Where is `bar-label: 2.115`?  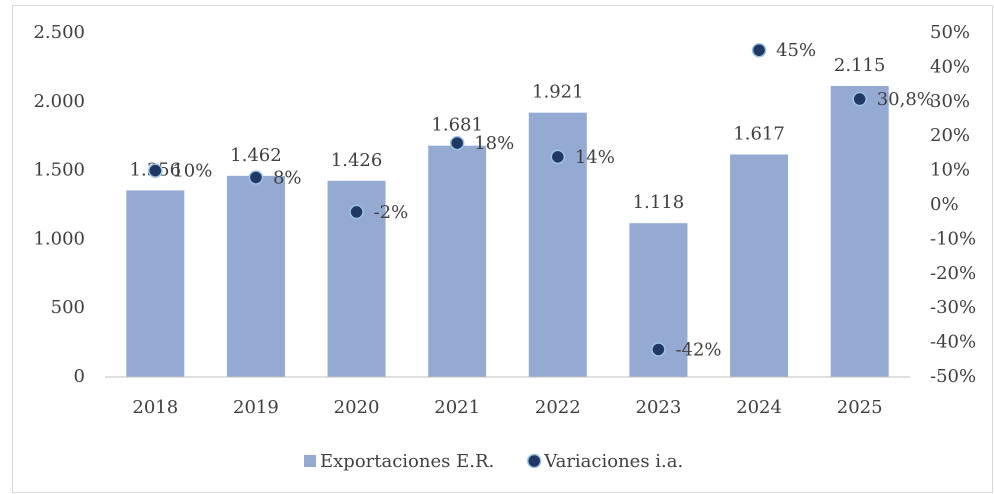 bar-label: 2.115 is located at coordinates (860, 65).